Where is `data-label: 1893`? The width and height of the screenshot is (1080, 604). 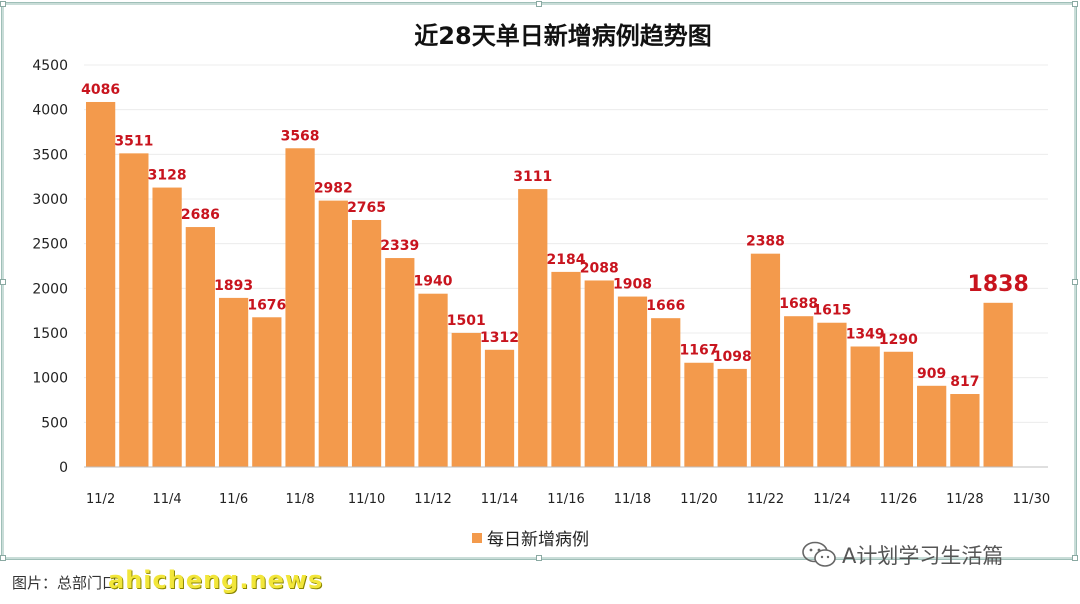 data-label: 1893 is located at coordinates (233, 286).